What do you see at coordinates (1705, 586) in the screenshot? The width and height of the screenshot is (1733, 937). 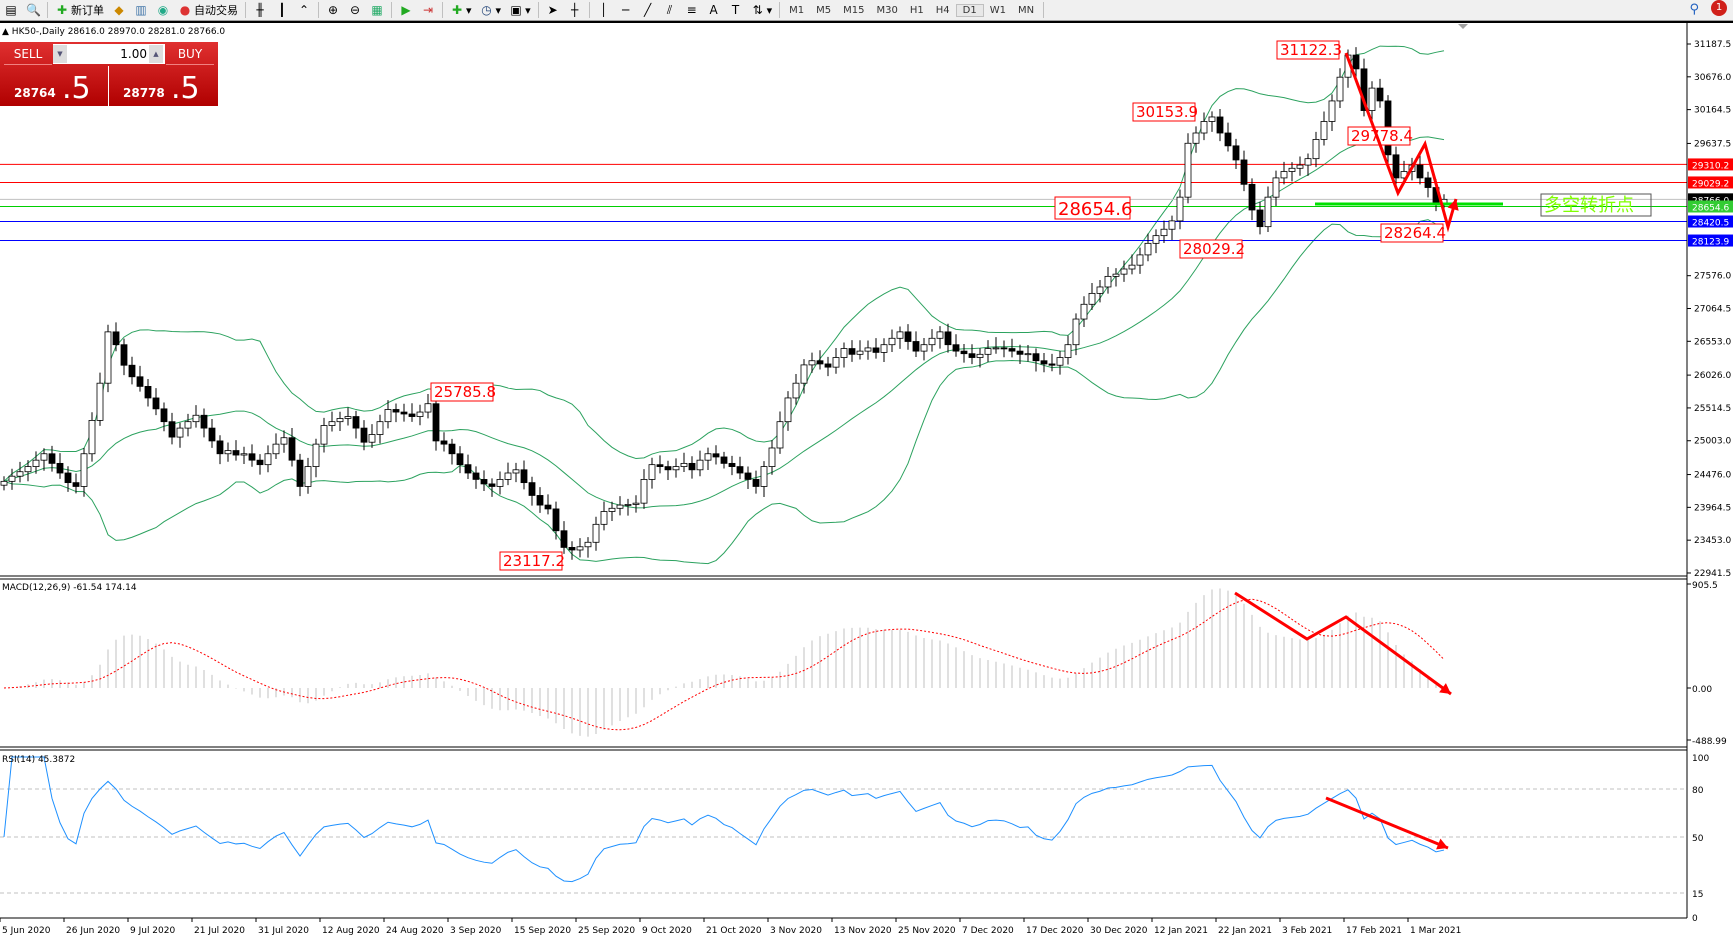 I see `macd-axis-label: 905.5` at bounding box center [1705, 586].